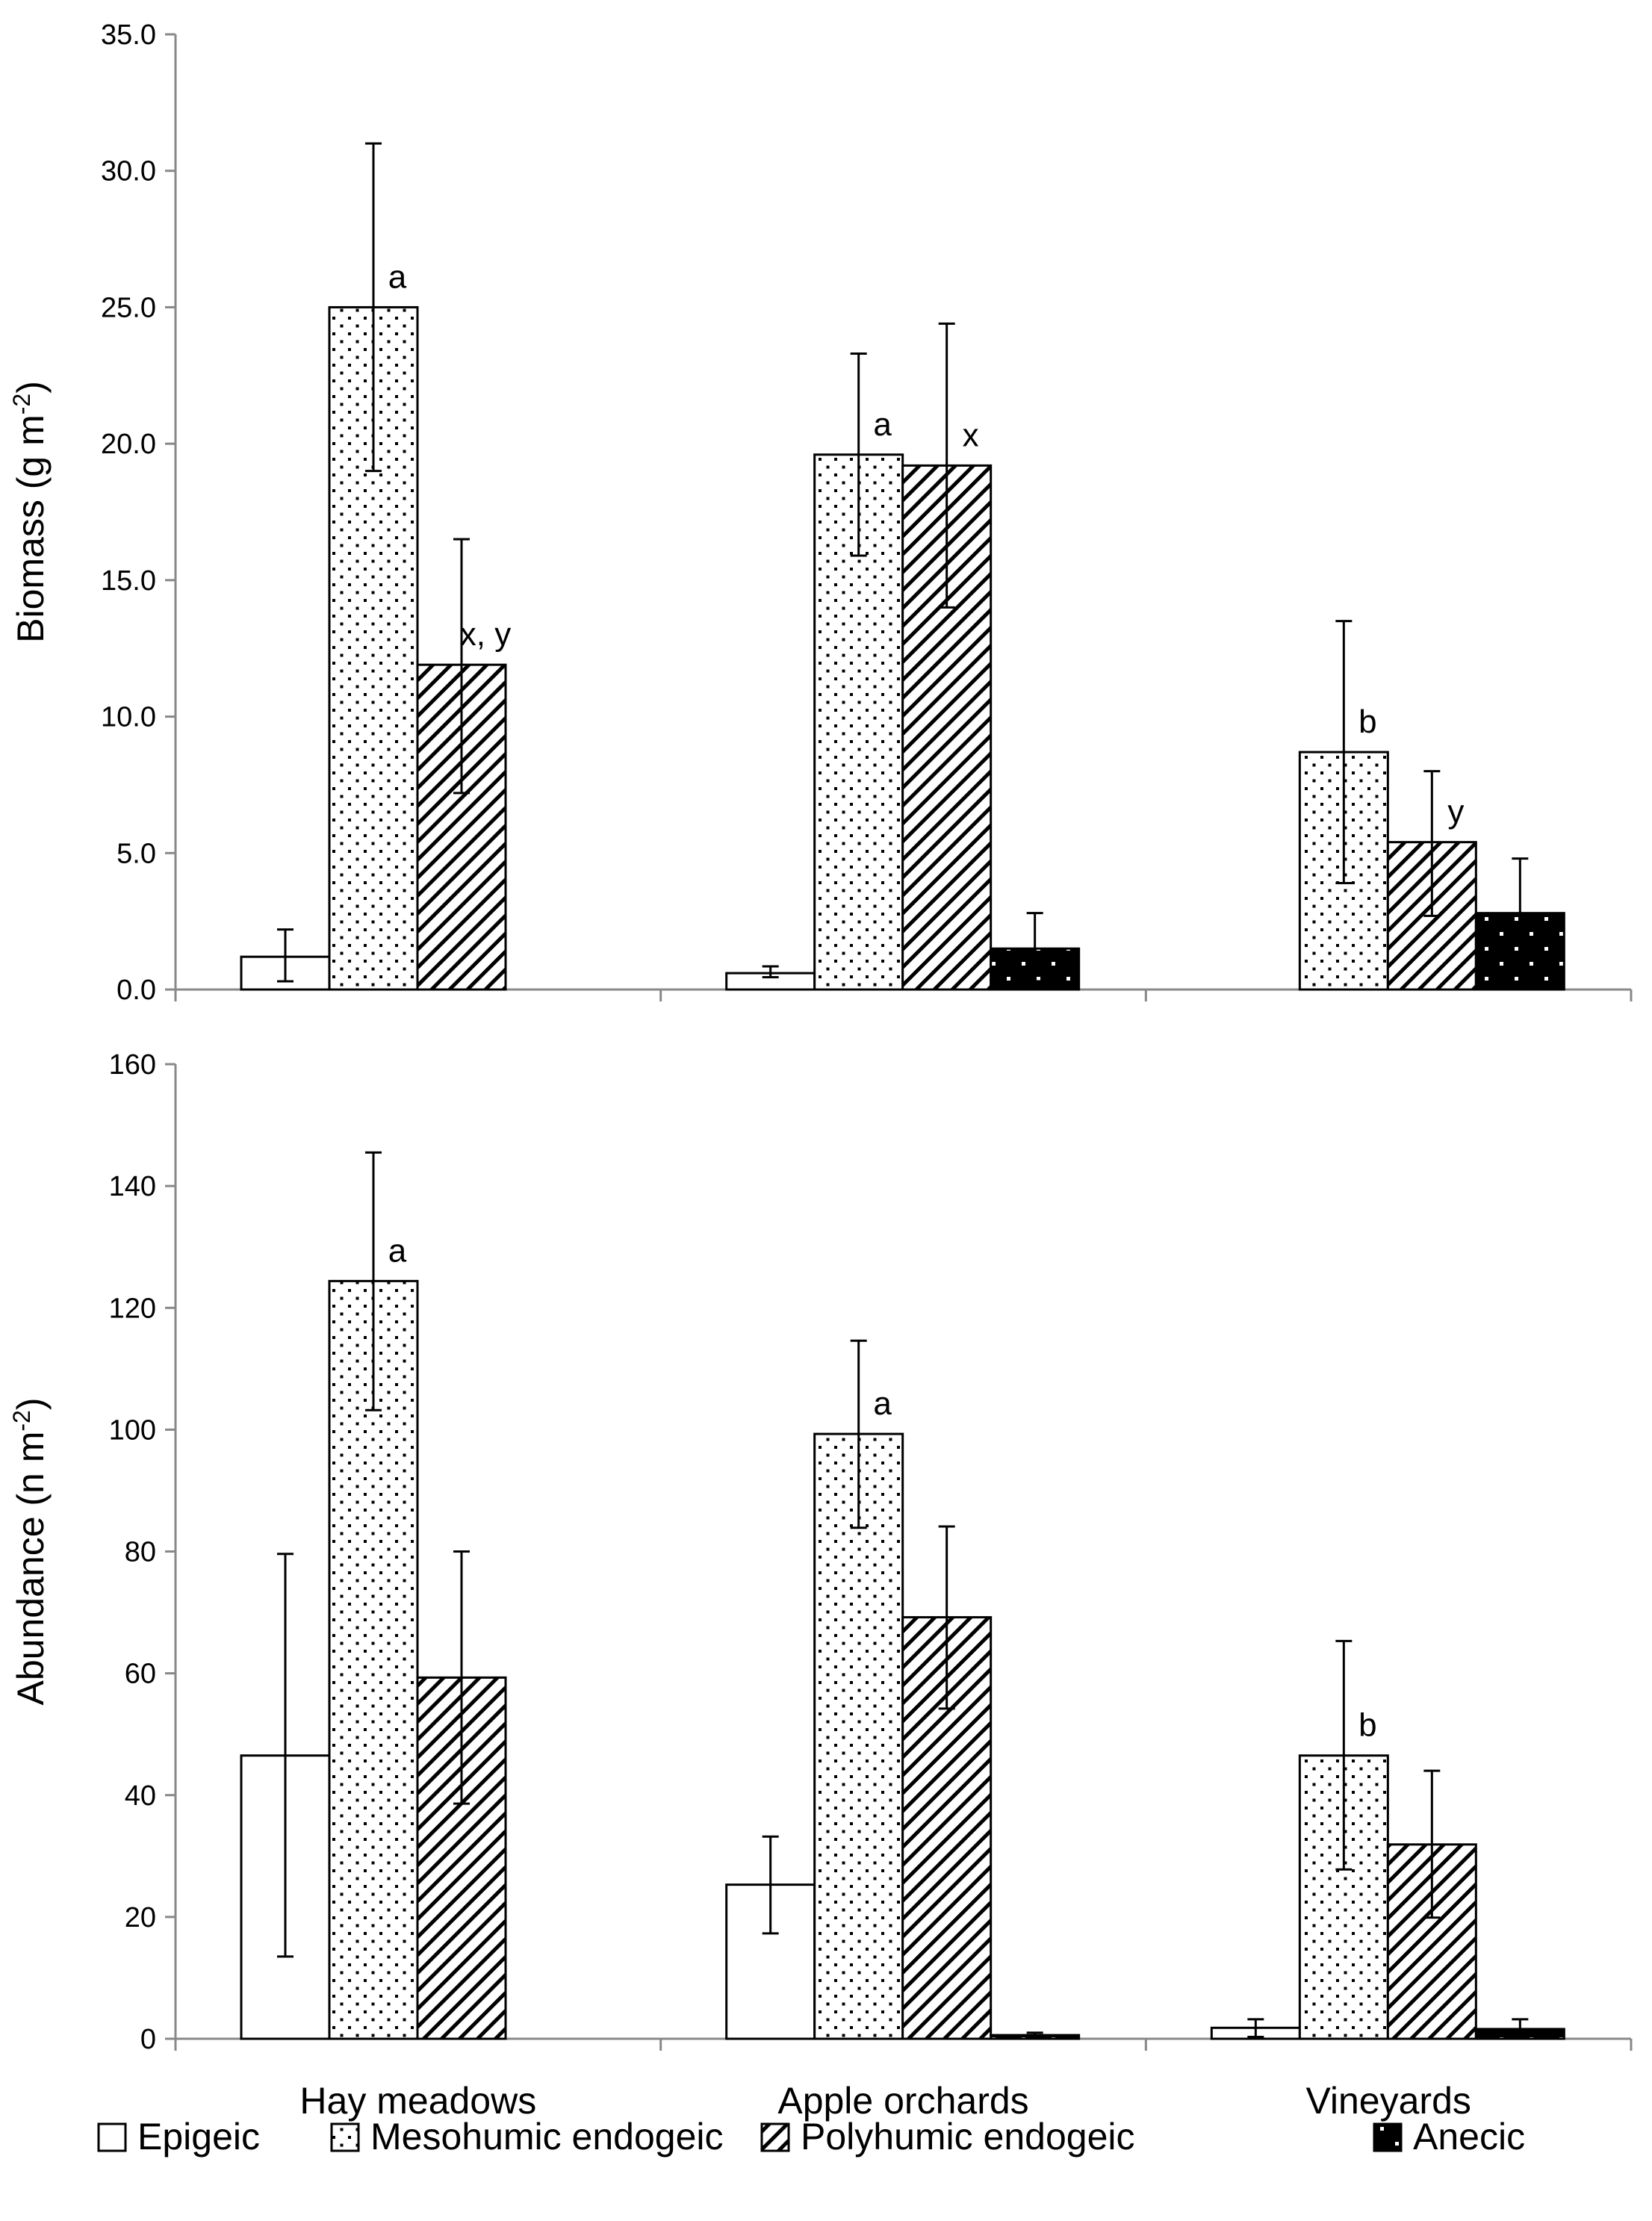 The height and width of the screenshot is (2221, 1652). Describe the element at coordinates (30, 1551) in the screenshot. I see `y-axis-title: Abundance (n m-2)` at that location.